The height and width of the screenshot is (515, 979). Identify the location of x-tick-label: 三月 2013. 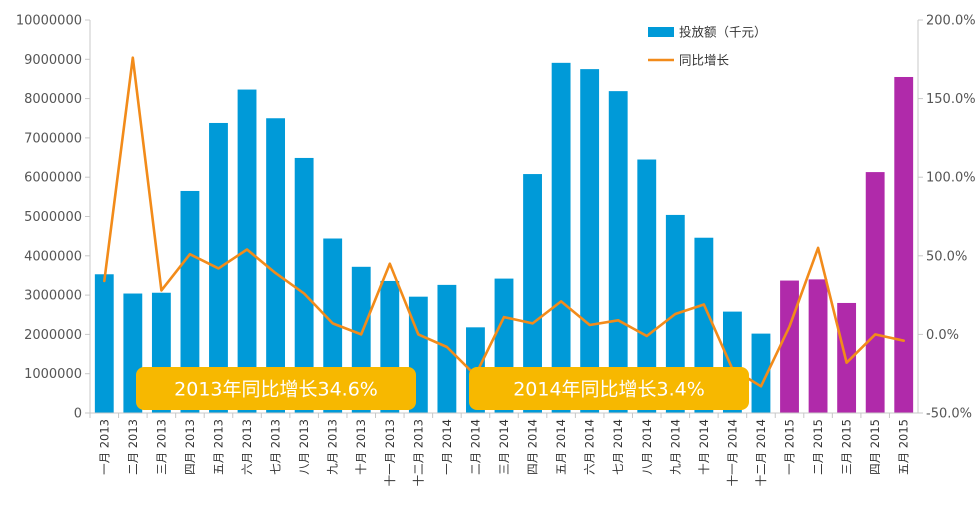
(161, 447).